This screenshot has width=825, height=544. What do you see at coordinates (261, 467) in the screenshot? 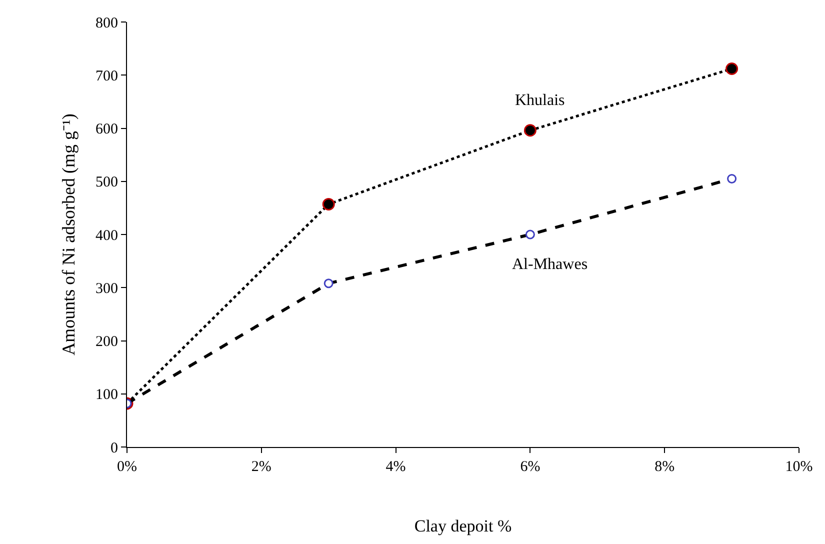
I see `x-tick-label: 2%` at bounding box center [261, 467].